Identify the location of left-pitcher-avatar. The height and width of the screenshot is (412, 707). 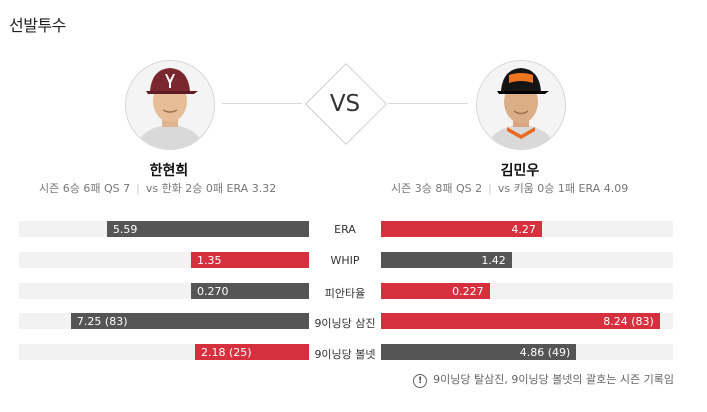
(170, 105).